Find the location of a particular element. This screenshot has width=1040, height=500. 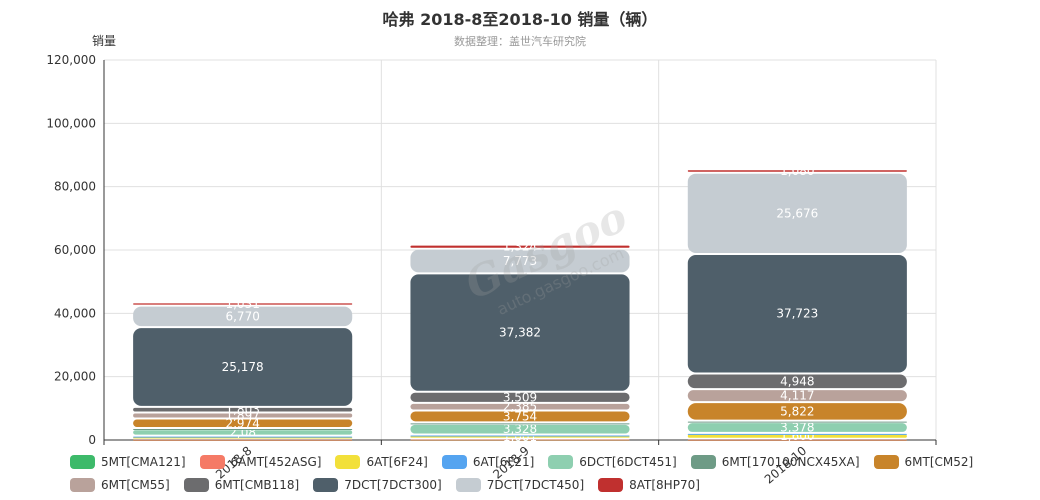

legend-label: 5MT[CMA121] is located at coordinates (143, 462).